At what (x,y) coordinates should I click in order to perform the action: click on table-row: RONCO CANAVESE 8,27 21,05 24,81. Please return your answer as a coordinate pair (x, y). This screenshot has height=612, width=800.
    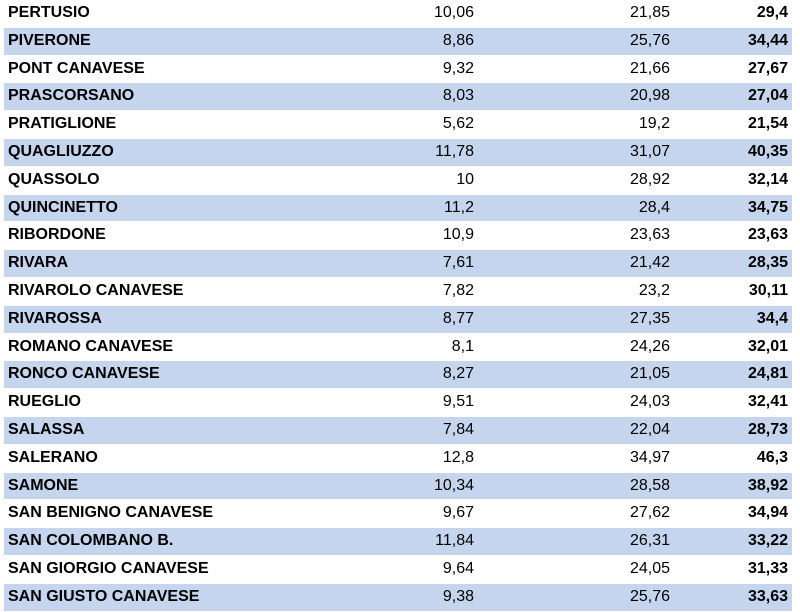
    Looking at the image, I should click on (398, 375).